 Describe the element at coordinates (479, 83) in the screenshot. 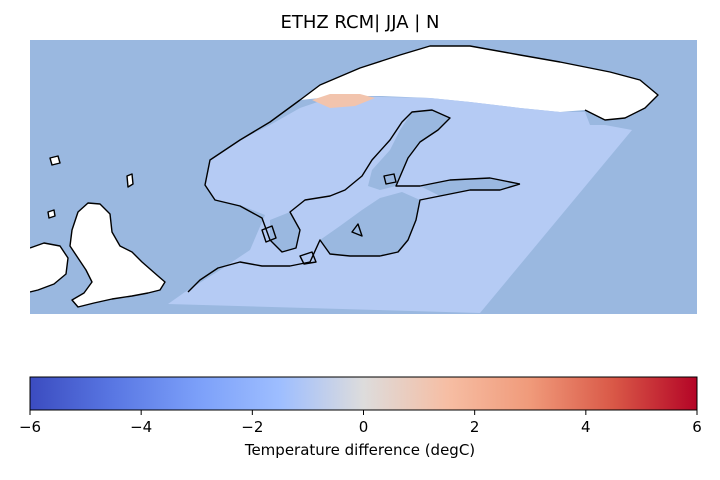

I see `land-outside-domain-north` at that location.